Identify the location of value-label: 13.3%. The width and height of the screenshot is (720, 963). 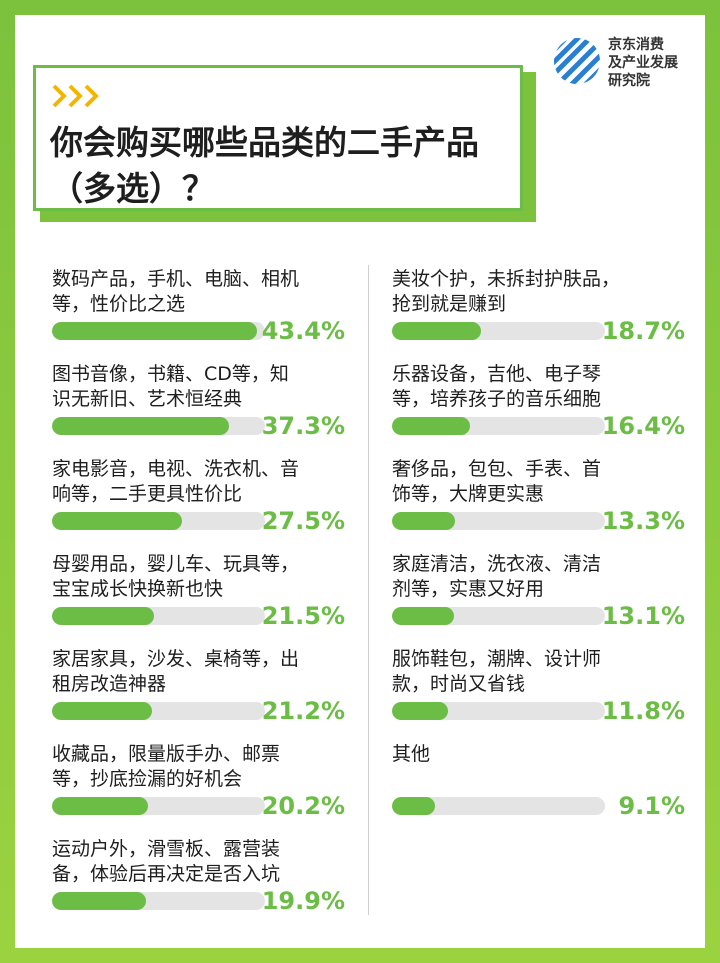
(643, 521).